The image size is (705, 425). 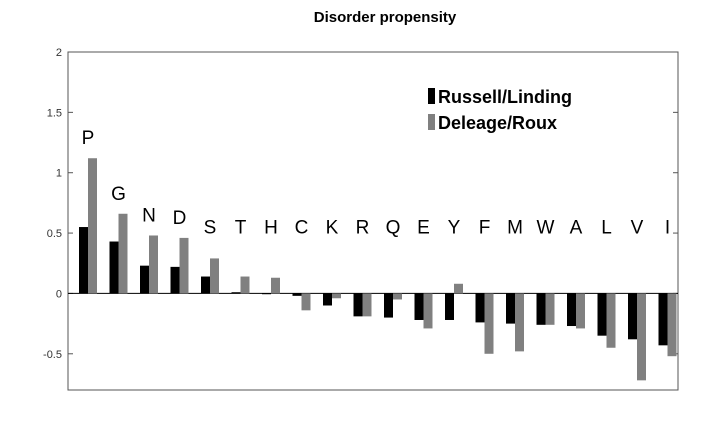 I want to click on bar-deleage-roux-V, so click(x=641, y=337).